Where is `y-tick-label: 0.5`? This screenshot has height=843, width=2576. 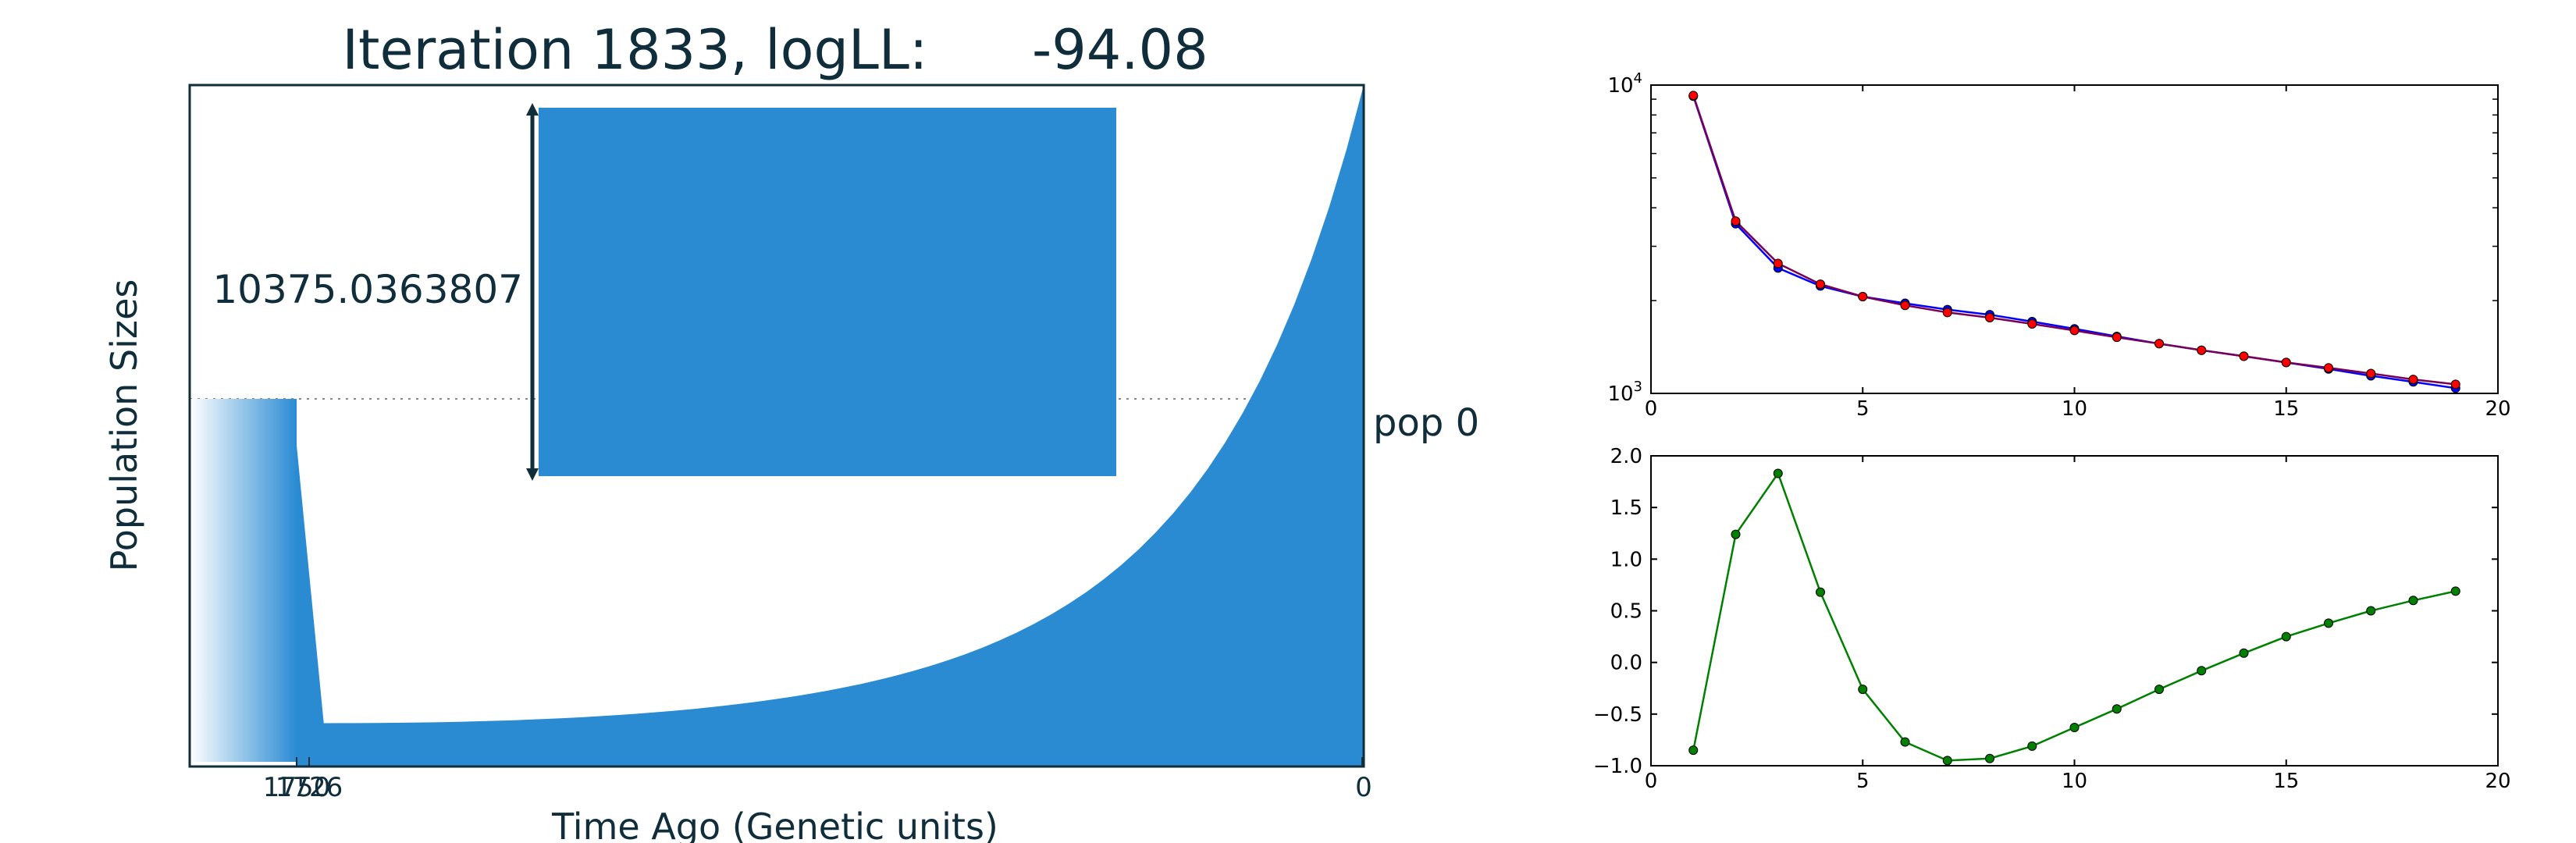 y-tick-label: 0.5 is located at coordinates (1626, 612).